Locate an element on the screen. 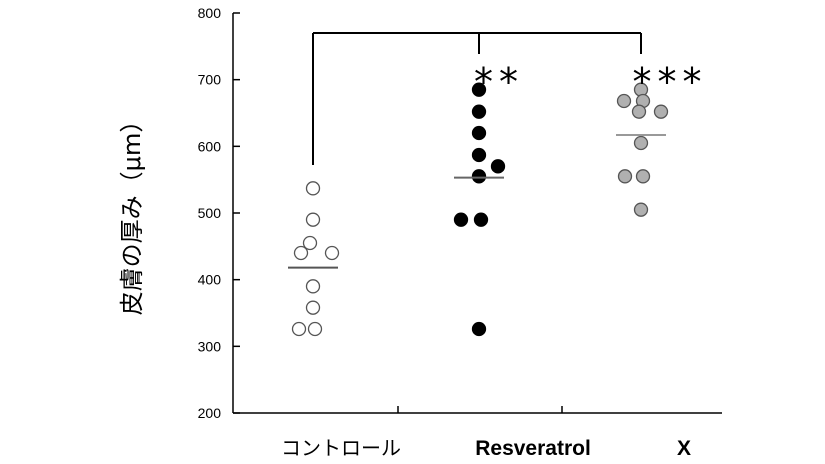 This screenshot has width=825, height=464. comparison-bracket is located at coordinates (477, 98).